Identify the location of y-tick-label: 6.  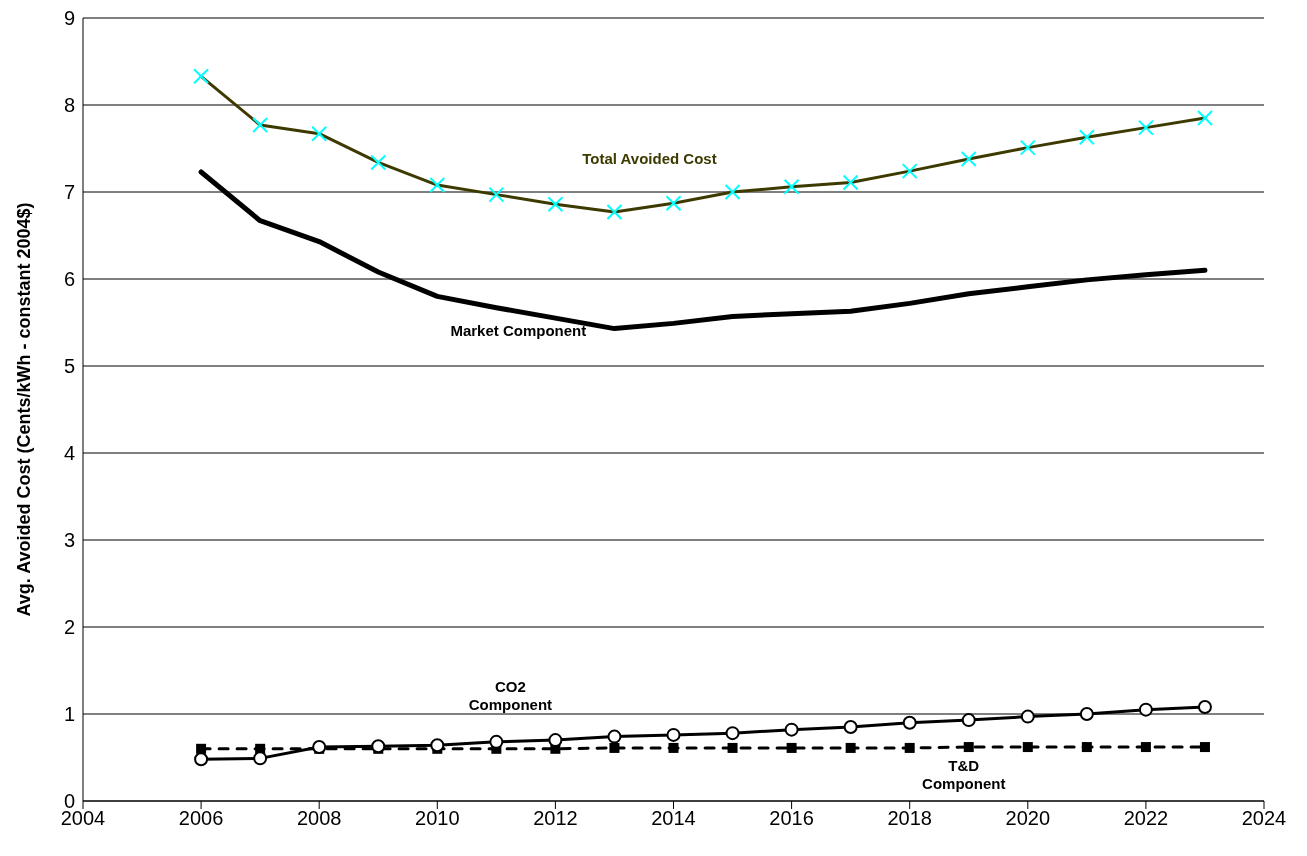
(69, 279).